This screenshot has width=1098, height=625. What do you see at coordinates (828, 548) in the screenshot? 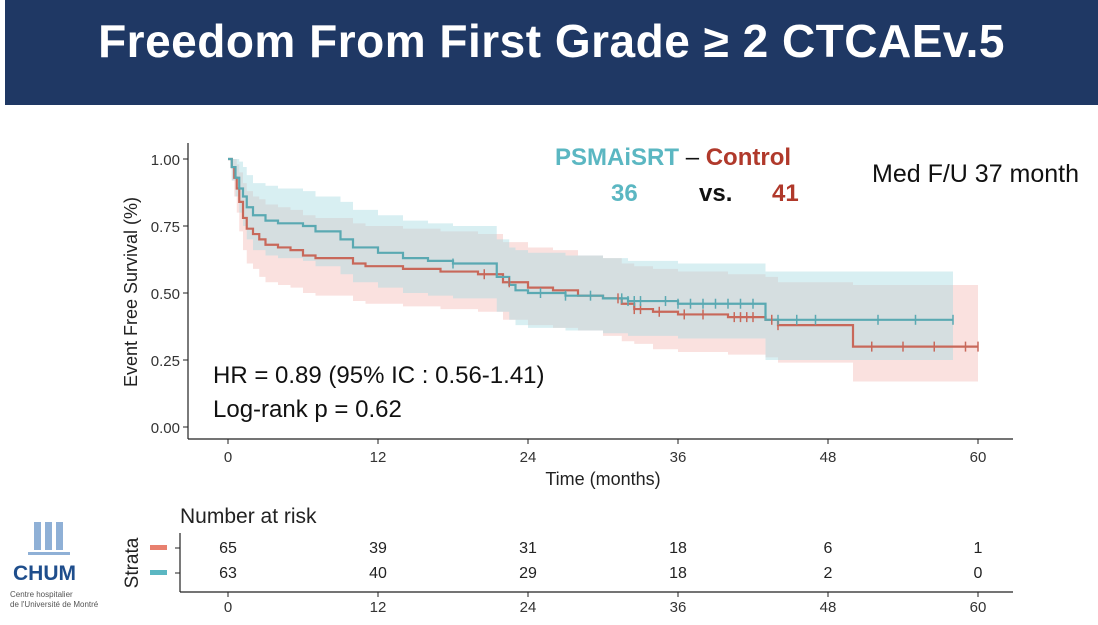
I see `risk-value: 6` at bounding box center [828, 548].